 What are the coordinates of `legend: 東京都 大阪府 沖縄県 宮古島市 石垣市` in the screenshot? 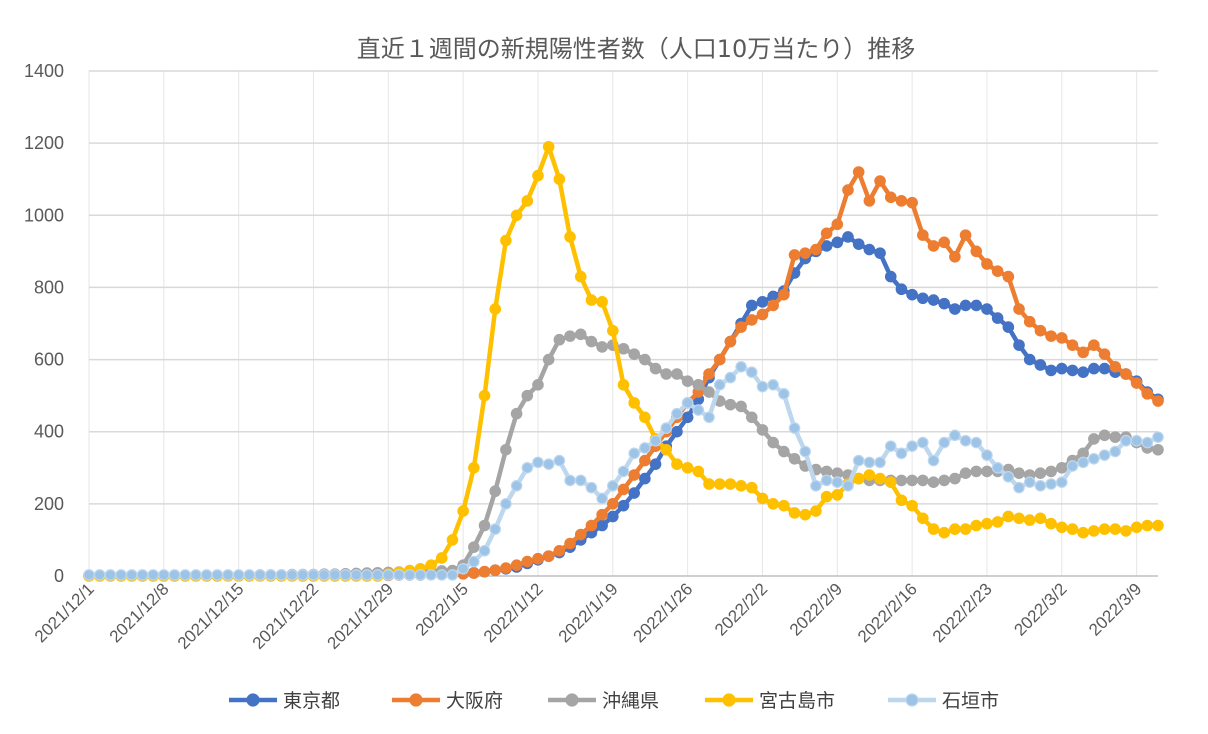 It's located at (614, 701).